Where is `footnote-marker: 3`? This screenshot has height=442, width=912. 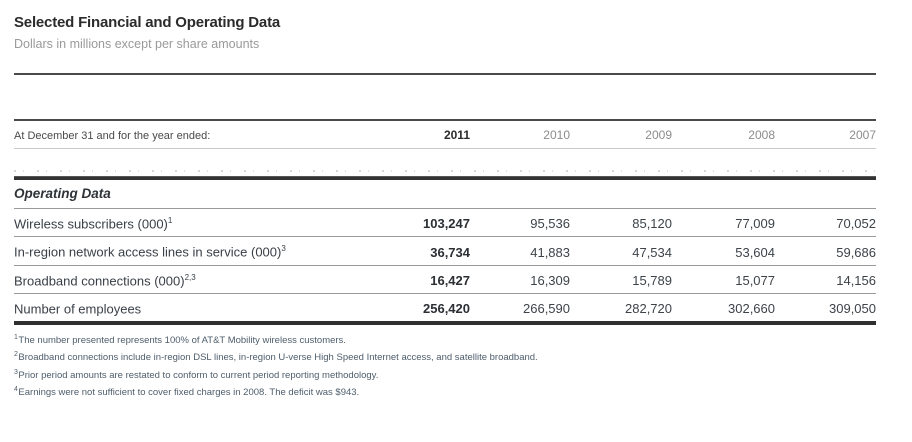 footnote-marker: 3 is located at coordinates (16, 372).